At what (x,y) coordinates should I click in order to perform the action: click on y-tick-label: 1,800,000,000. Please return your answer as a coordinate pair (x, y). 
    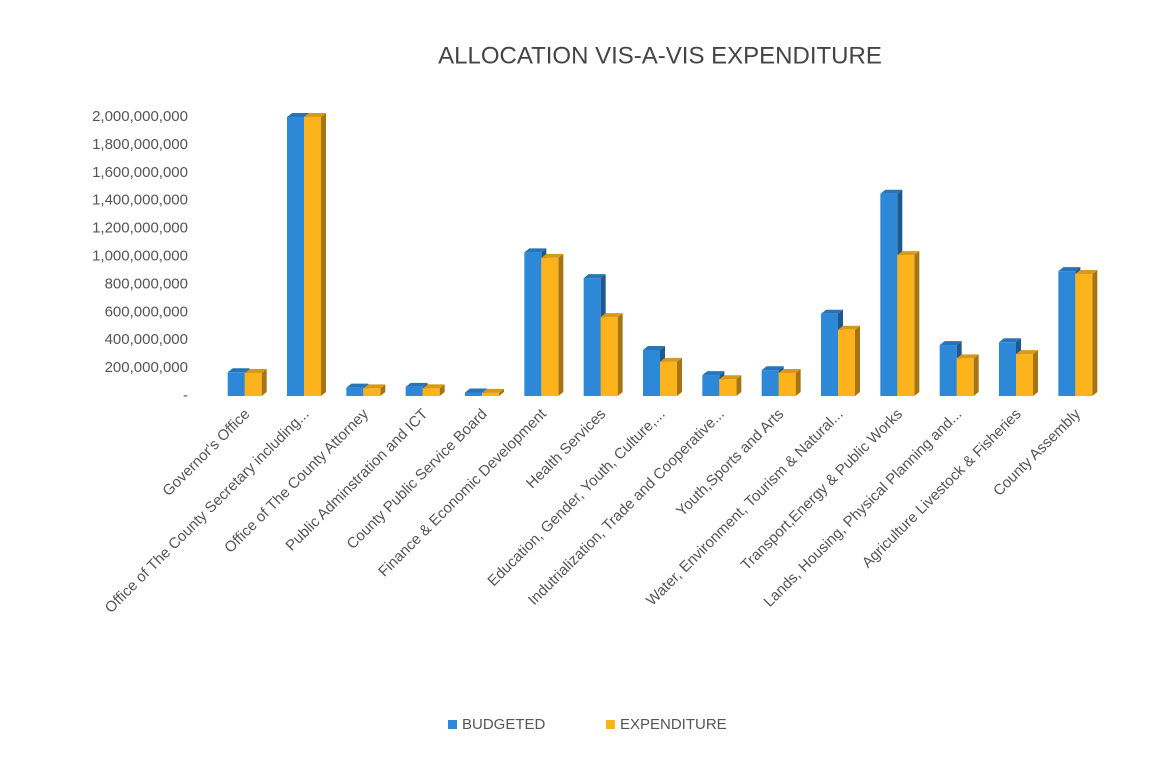
    Looking at the image, I should click on (140, 144).